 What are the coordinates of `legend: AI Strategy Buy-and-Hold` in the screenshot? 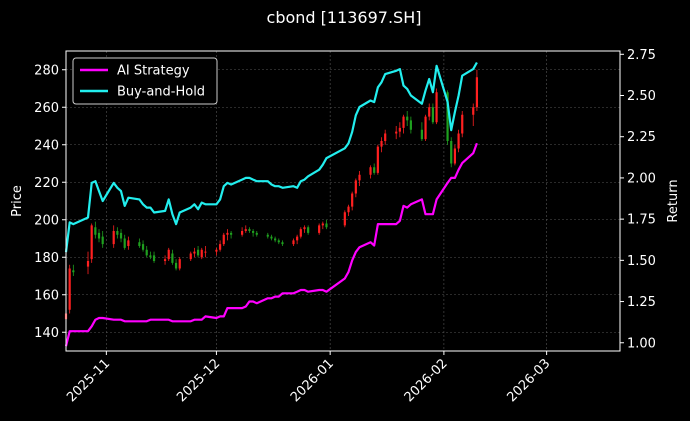 It's located at (145, 81).